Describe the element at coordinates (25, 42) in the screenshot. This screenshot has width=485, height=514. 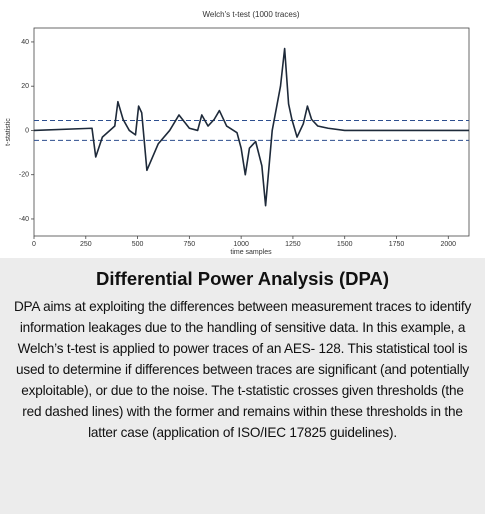
I see `y-tick-label: 40` at that location.